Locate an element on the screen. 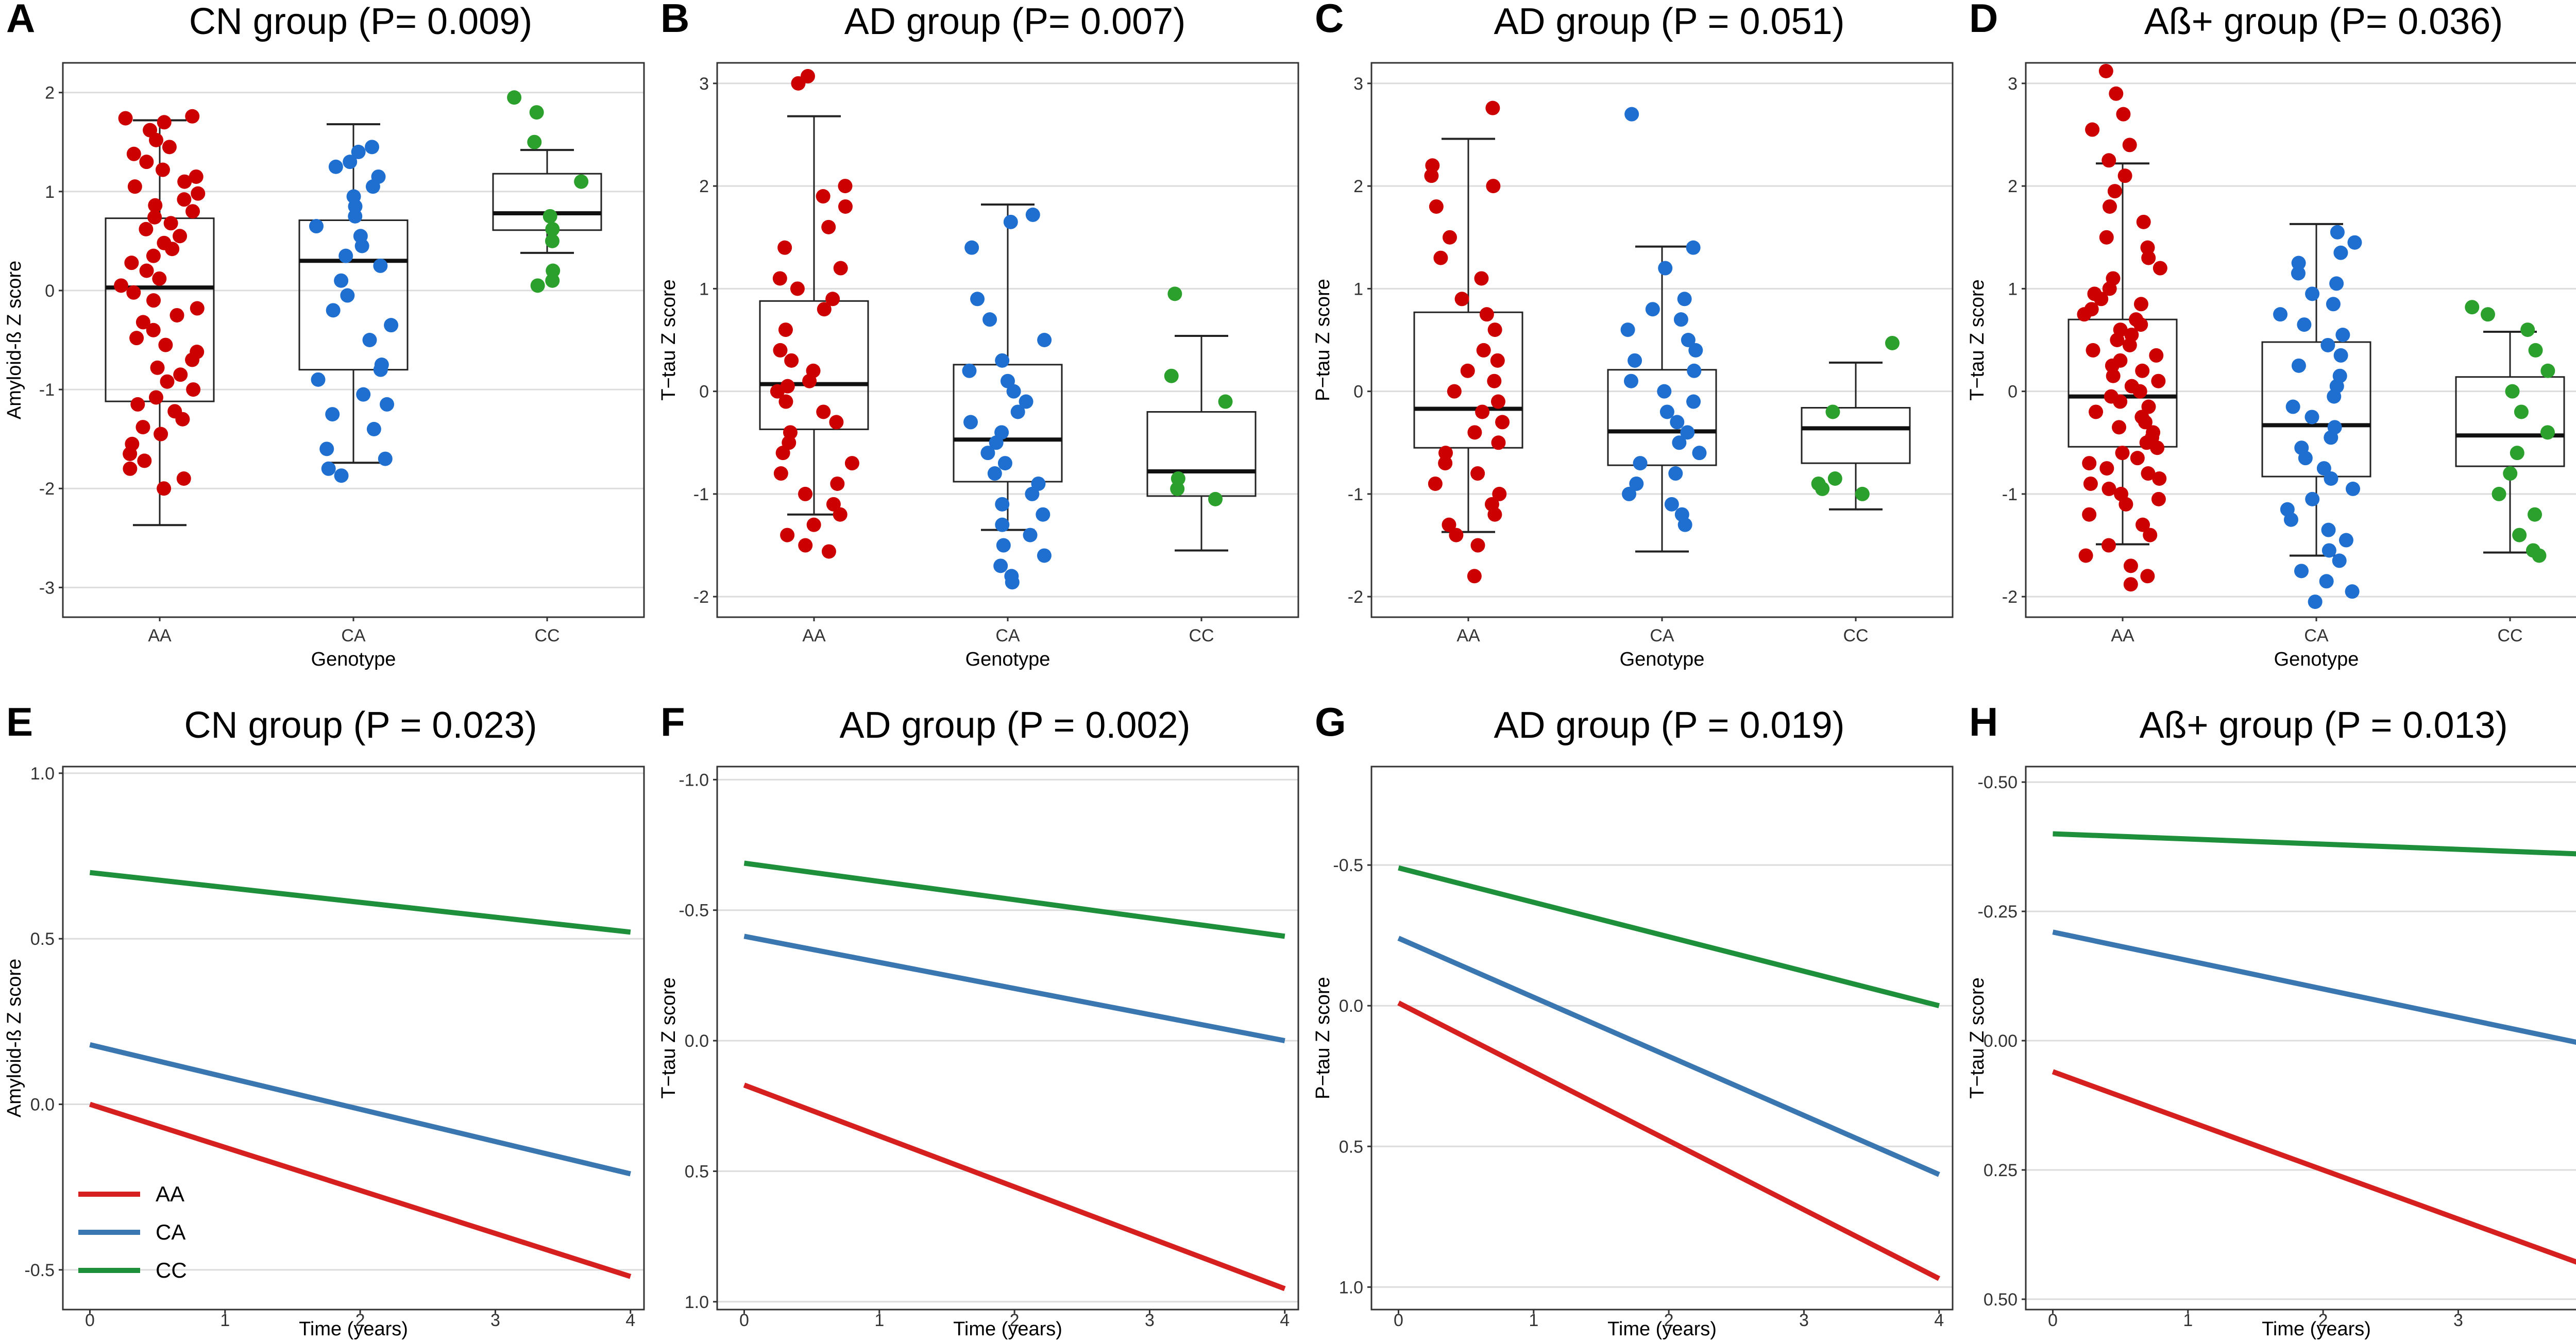  x-tick-label: 2 is located at coordinates (360, 1320).